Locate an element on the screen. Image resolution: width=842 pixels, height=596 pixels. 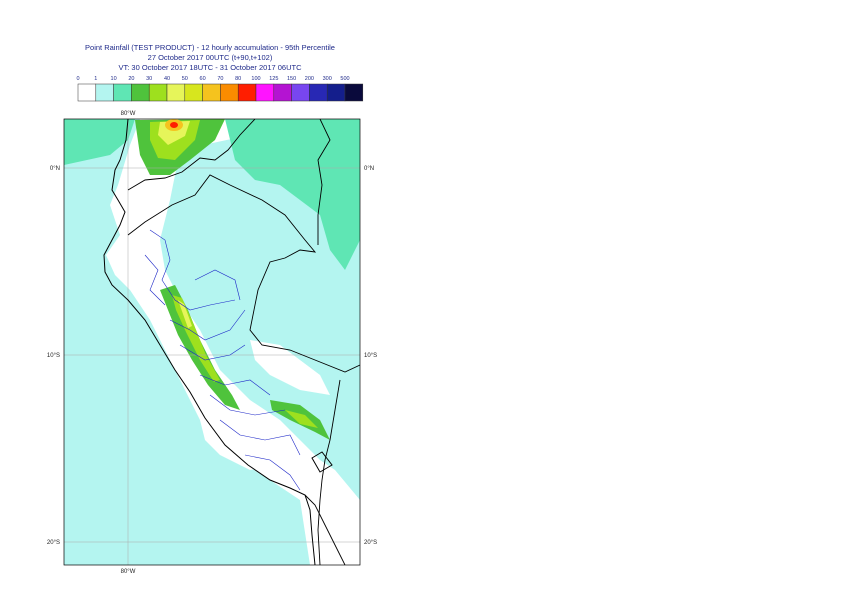
legend-threshold-label: 70 is located at coordinates (220, 79).